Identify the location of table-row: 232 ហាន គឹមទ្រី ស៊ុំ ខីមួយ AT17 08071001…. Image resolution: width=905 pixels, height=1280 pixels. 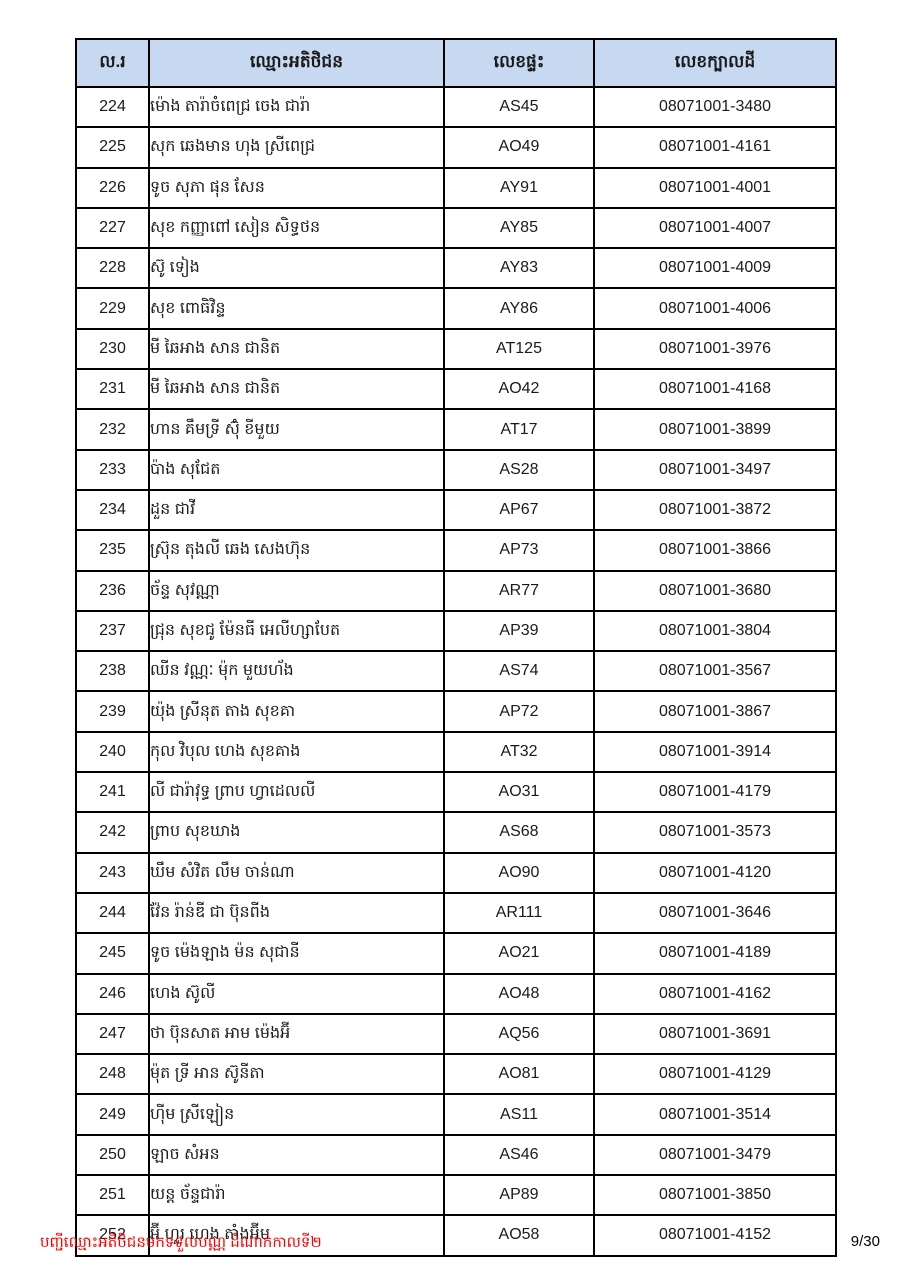
(456, 429).